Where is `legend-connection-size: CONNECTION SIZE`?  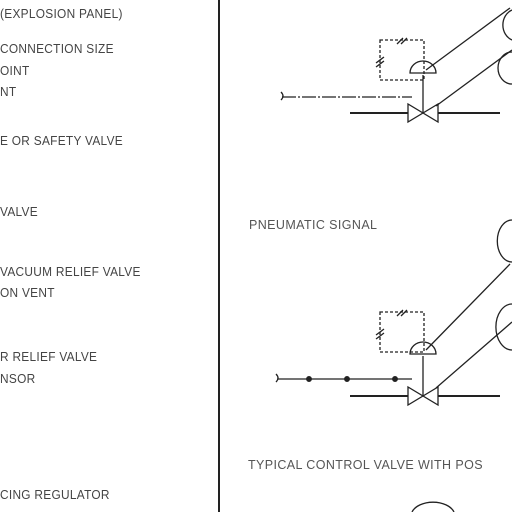
legend-connection-size: CONNECTION SIZE is located at coordinates (57, 49).